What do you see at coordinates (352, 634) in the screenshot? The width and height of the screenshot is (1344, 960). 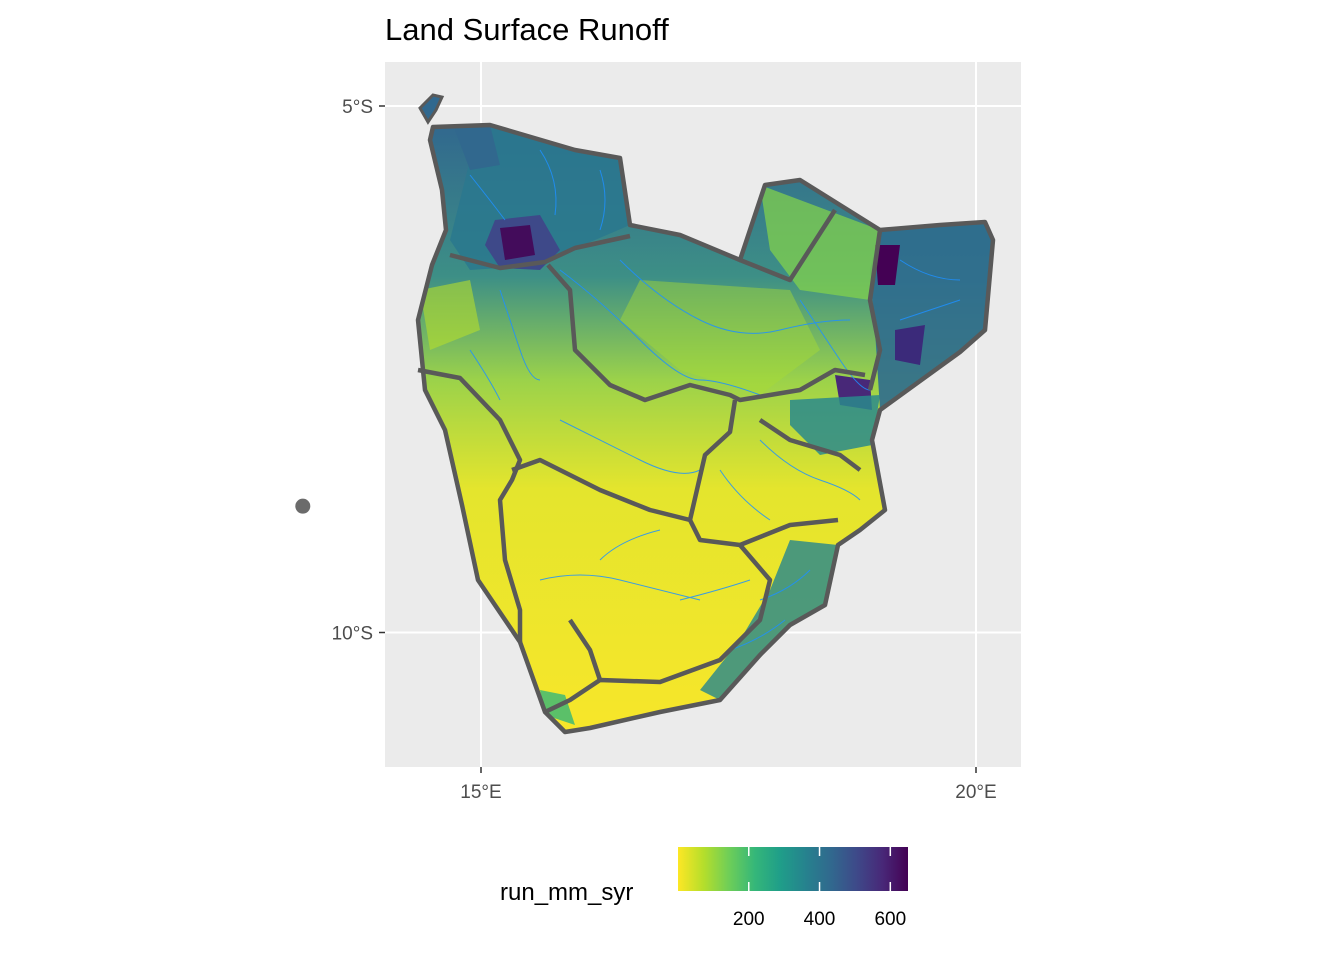 I see `y-tick-label: 10°S` at bounding box center [352, 634].